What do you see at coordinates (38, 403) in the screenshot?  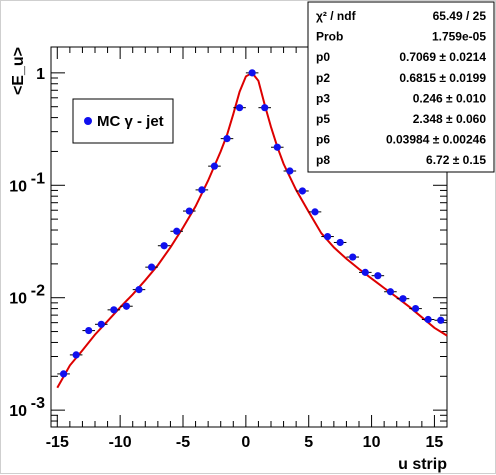 I see `y-tick-label-exponent: -3` at bounding box center [38, 403].